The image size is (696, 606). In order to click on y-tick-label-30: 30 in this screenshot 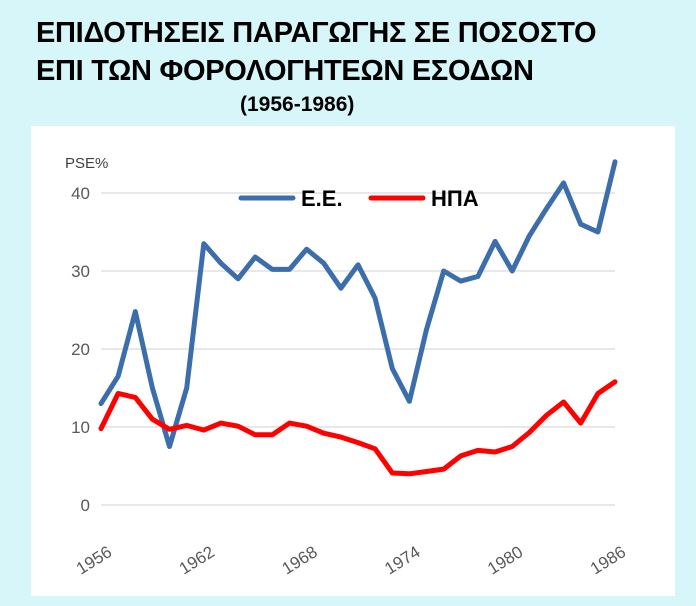, I will do `click(80, 271)`.